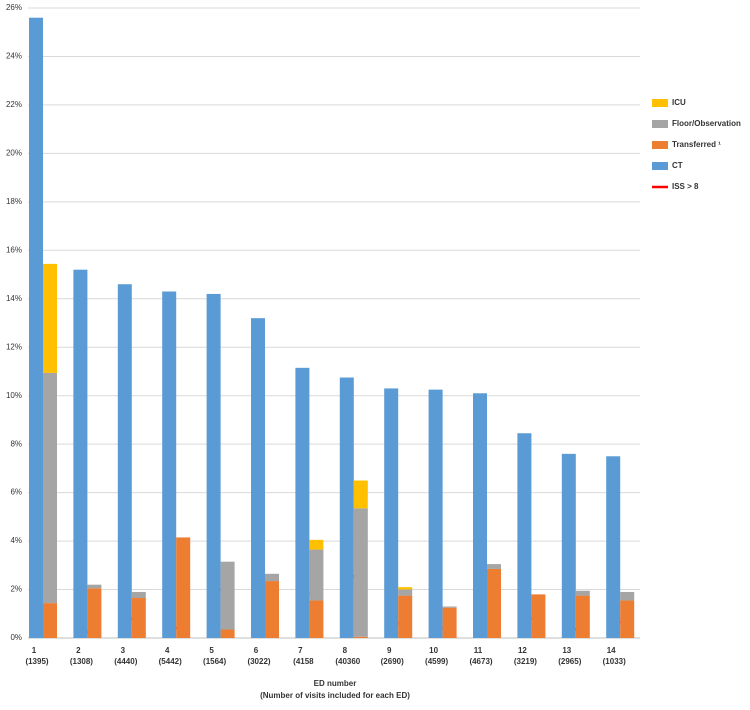 The width and height of the screenshot is (750, 710). What do you see at coordinates (214, 661) in the screenshot?
I see `x-tick-count: (1564)` at bounding box center [214, 661].